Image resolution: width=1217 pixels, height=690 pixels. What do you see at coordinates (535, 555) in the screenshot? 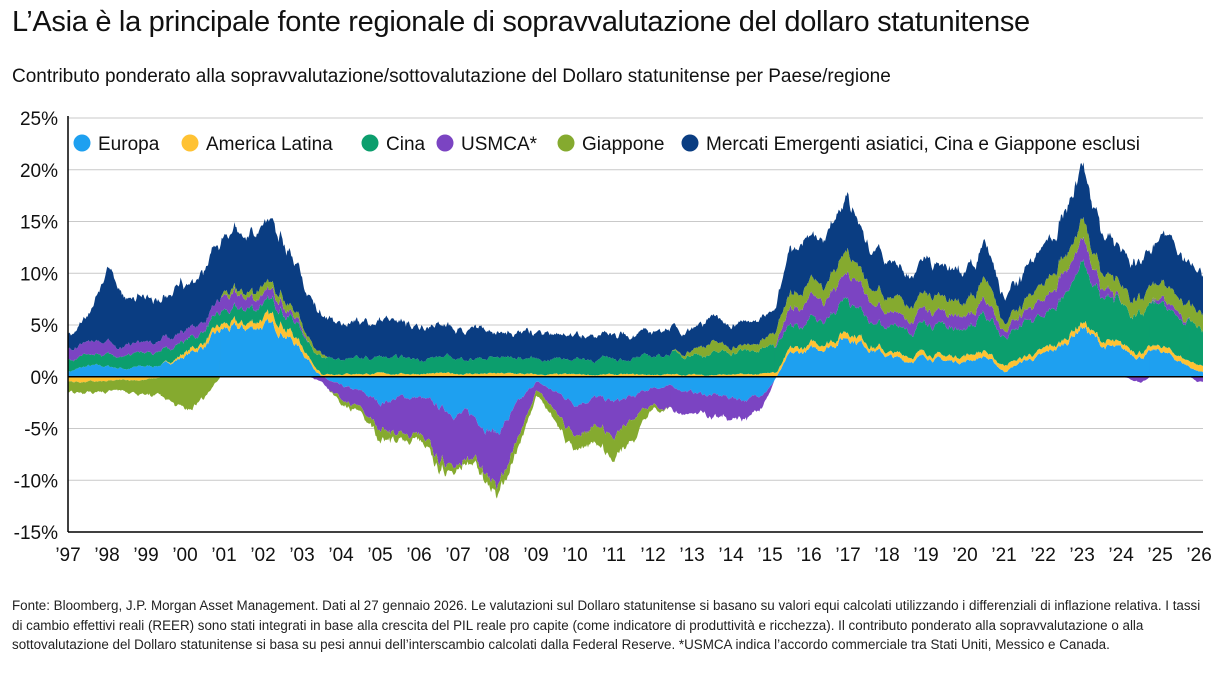
I see `x-tick-label: ’09` at bounding box center [535, 555].